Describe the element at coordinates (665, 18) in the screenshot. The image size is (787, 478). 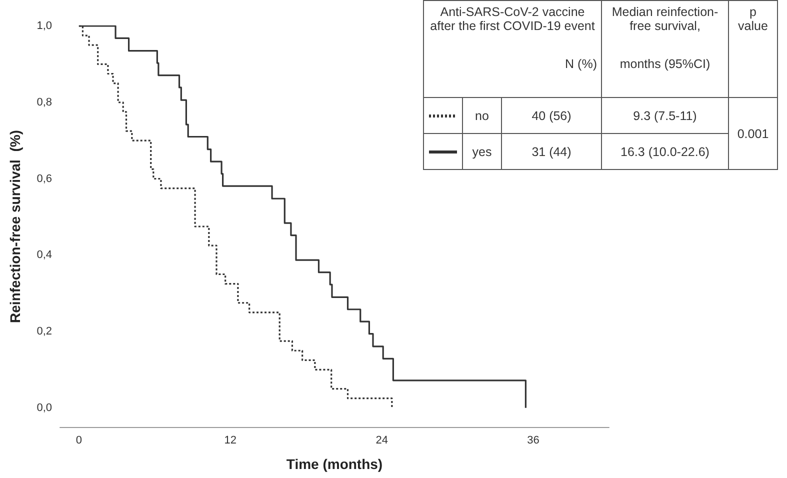
I see `text: Median reinfection-free survival,` at that location.